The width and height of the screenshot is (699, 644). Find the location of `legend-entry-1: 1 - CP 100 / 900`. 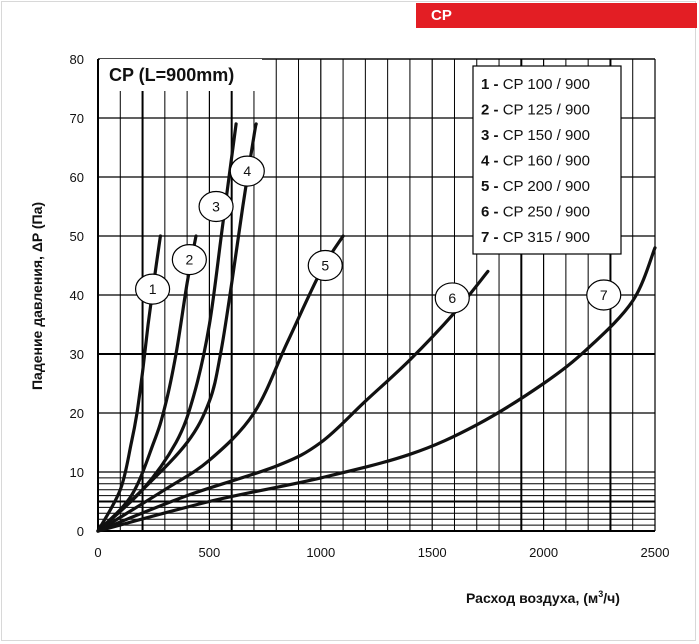

legend-entry-1: 1 - CP 100 / 900 is located at coordinates (535, 84).